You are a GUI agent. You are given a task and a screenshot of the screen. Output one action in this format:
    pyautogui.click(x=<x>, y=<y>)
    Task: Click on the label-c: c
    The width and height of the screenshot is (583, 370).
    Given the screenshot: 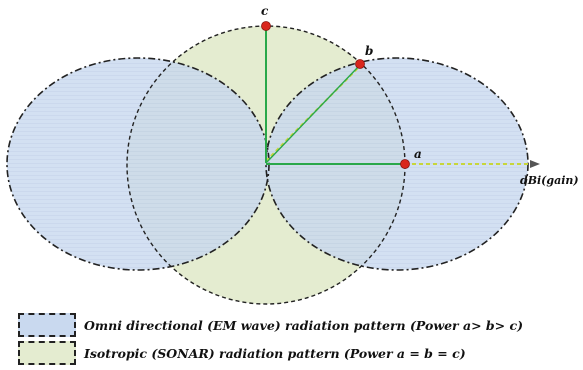 What is the action you would take?
    pyautogui.click(x=265, y=11)
    